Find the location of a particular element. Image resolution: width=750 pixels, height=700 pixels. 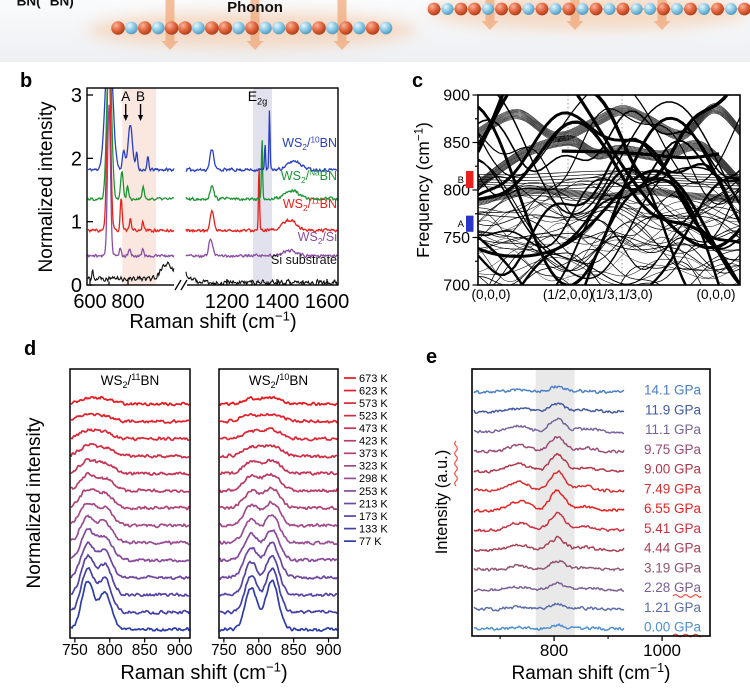

y-tick-label: 750 is located at coordinates (456, 238).